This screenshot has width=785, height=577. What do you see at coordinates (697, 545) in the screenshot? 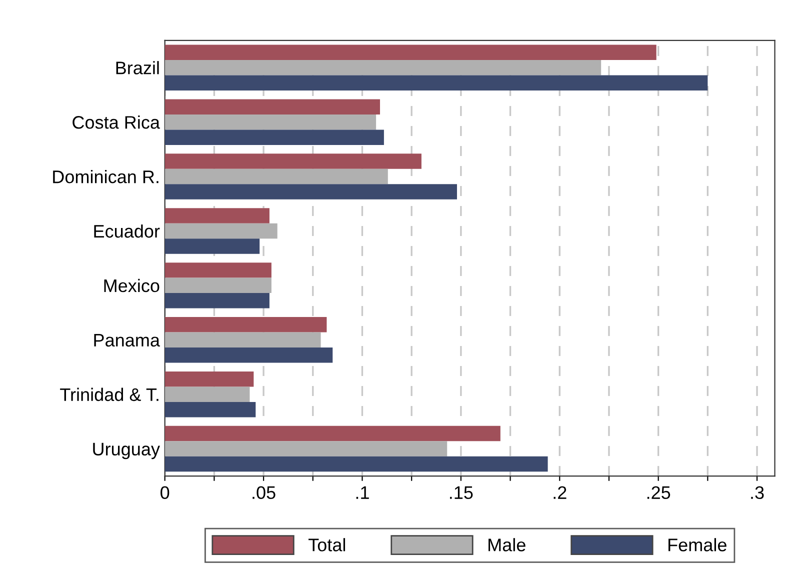
I see `legend-label: Female` at bounding box center [697, 545].